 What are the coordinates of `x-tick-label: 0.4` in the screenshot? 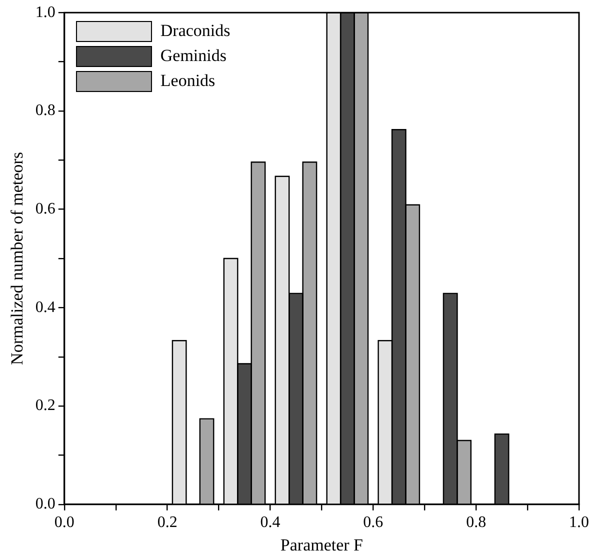 It's located at (270, 523).